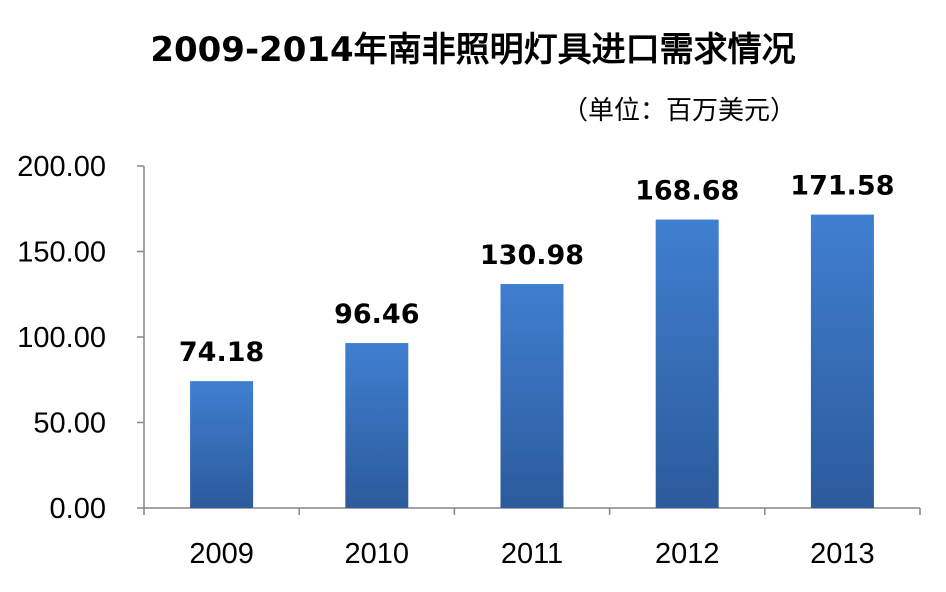 The width and height of the screenshot is (946, 592). Describe the element at coordinates (61, 253) in the screenshot. I see `y-tick-label: 150.00` at that location.